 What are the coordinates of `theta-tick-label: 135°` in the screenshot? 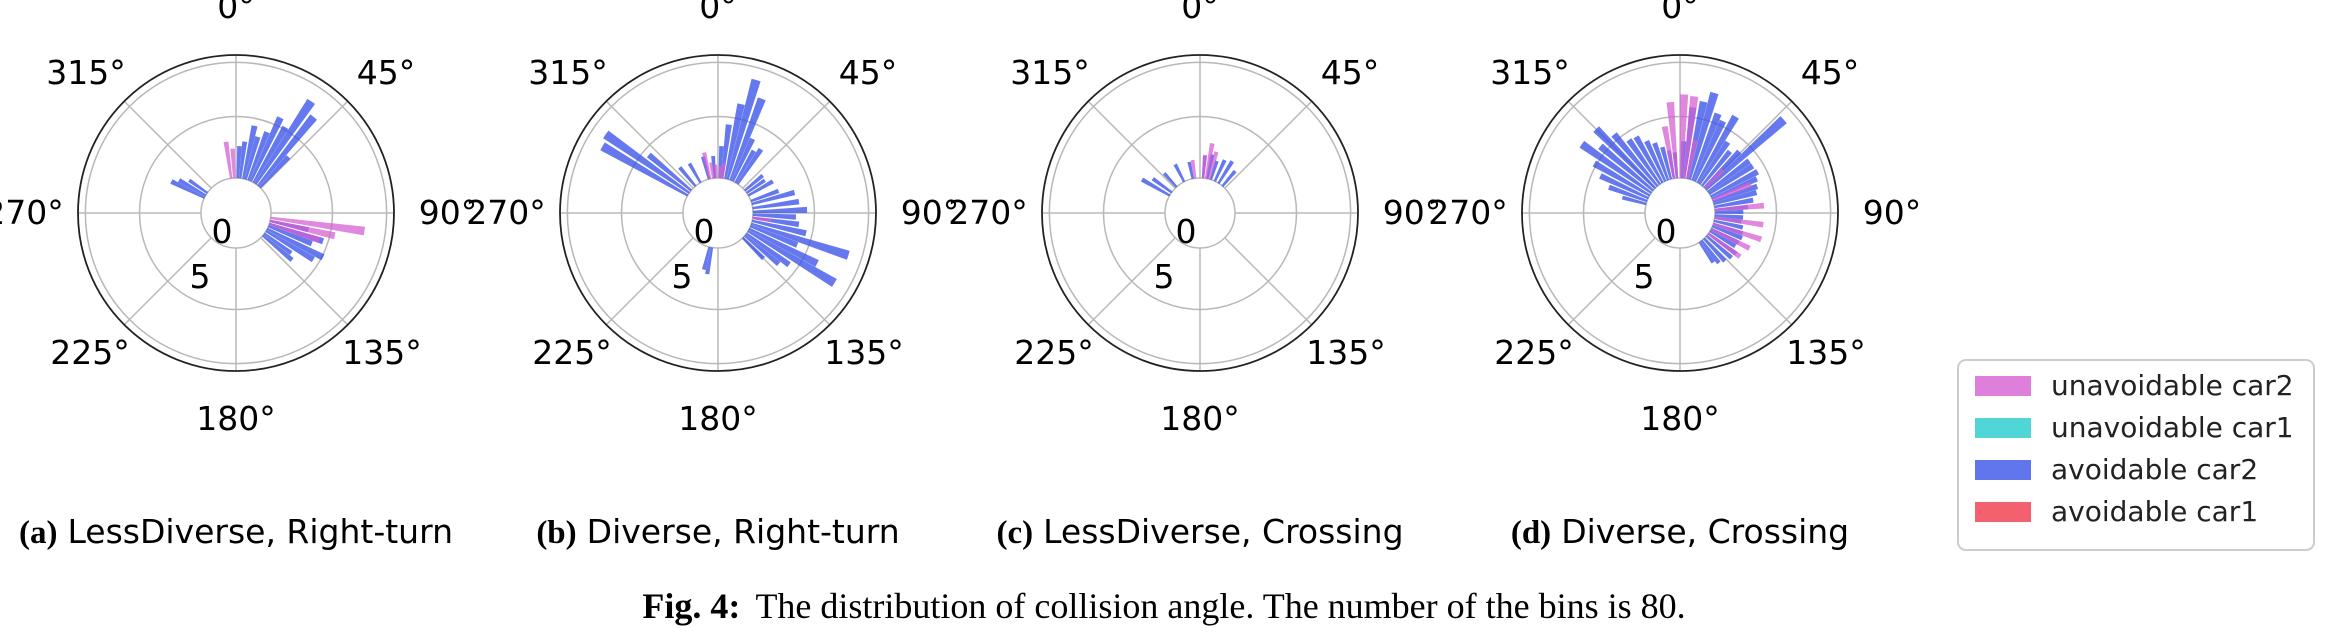 It's located at (382, 352).